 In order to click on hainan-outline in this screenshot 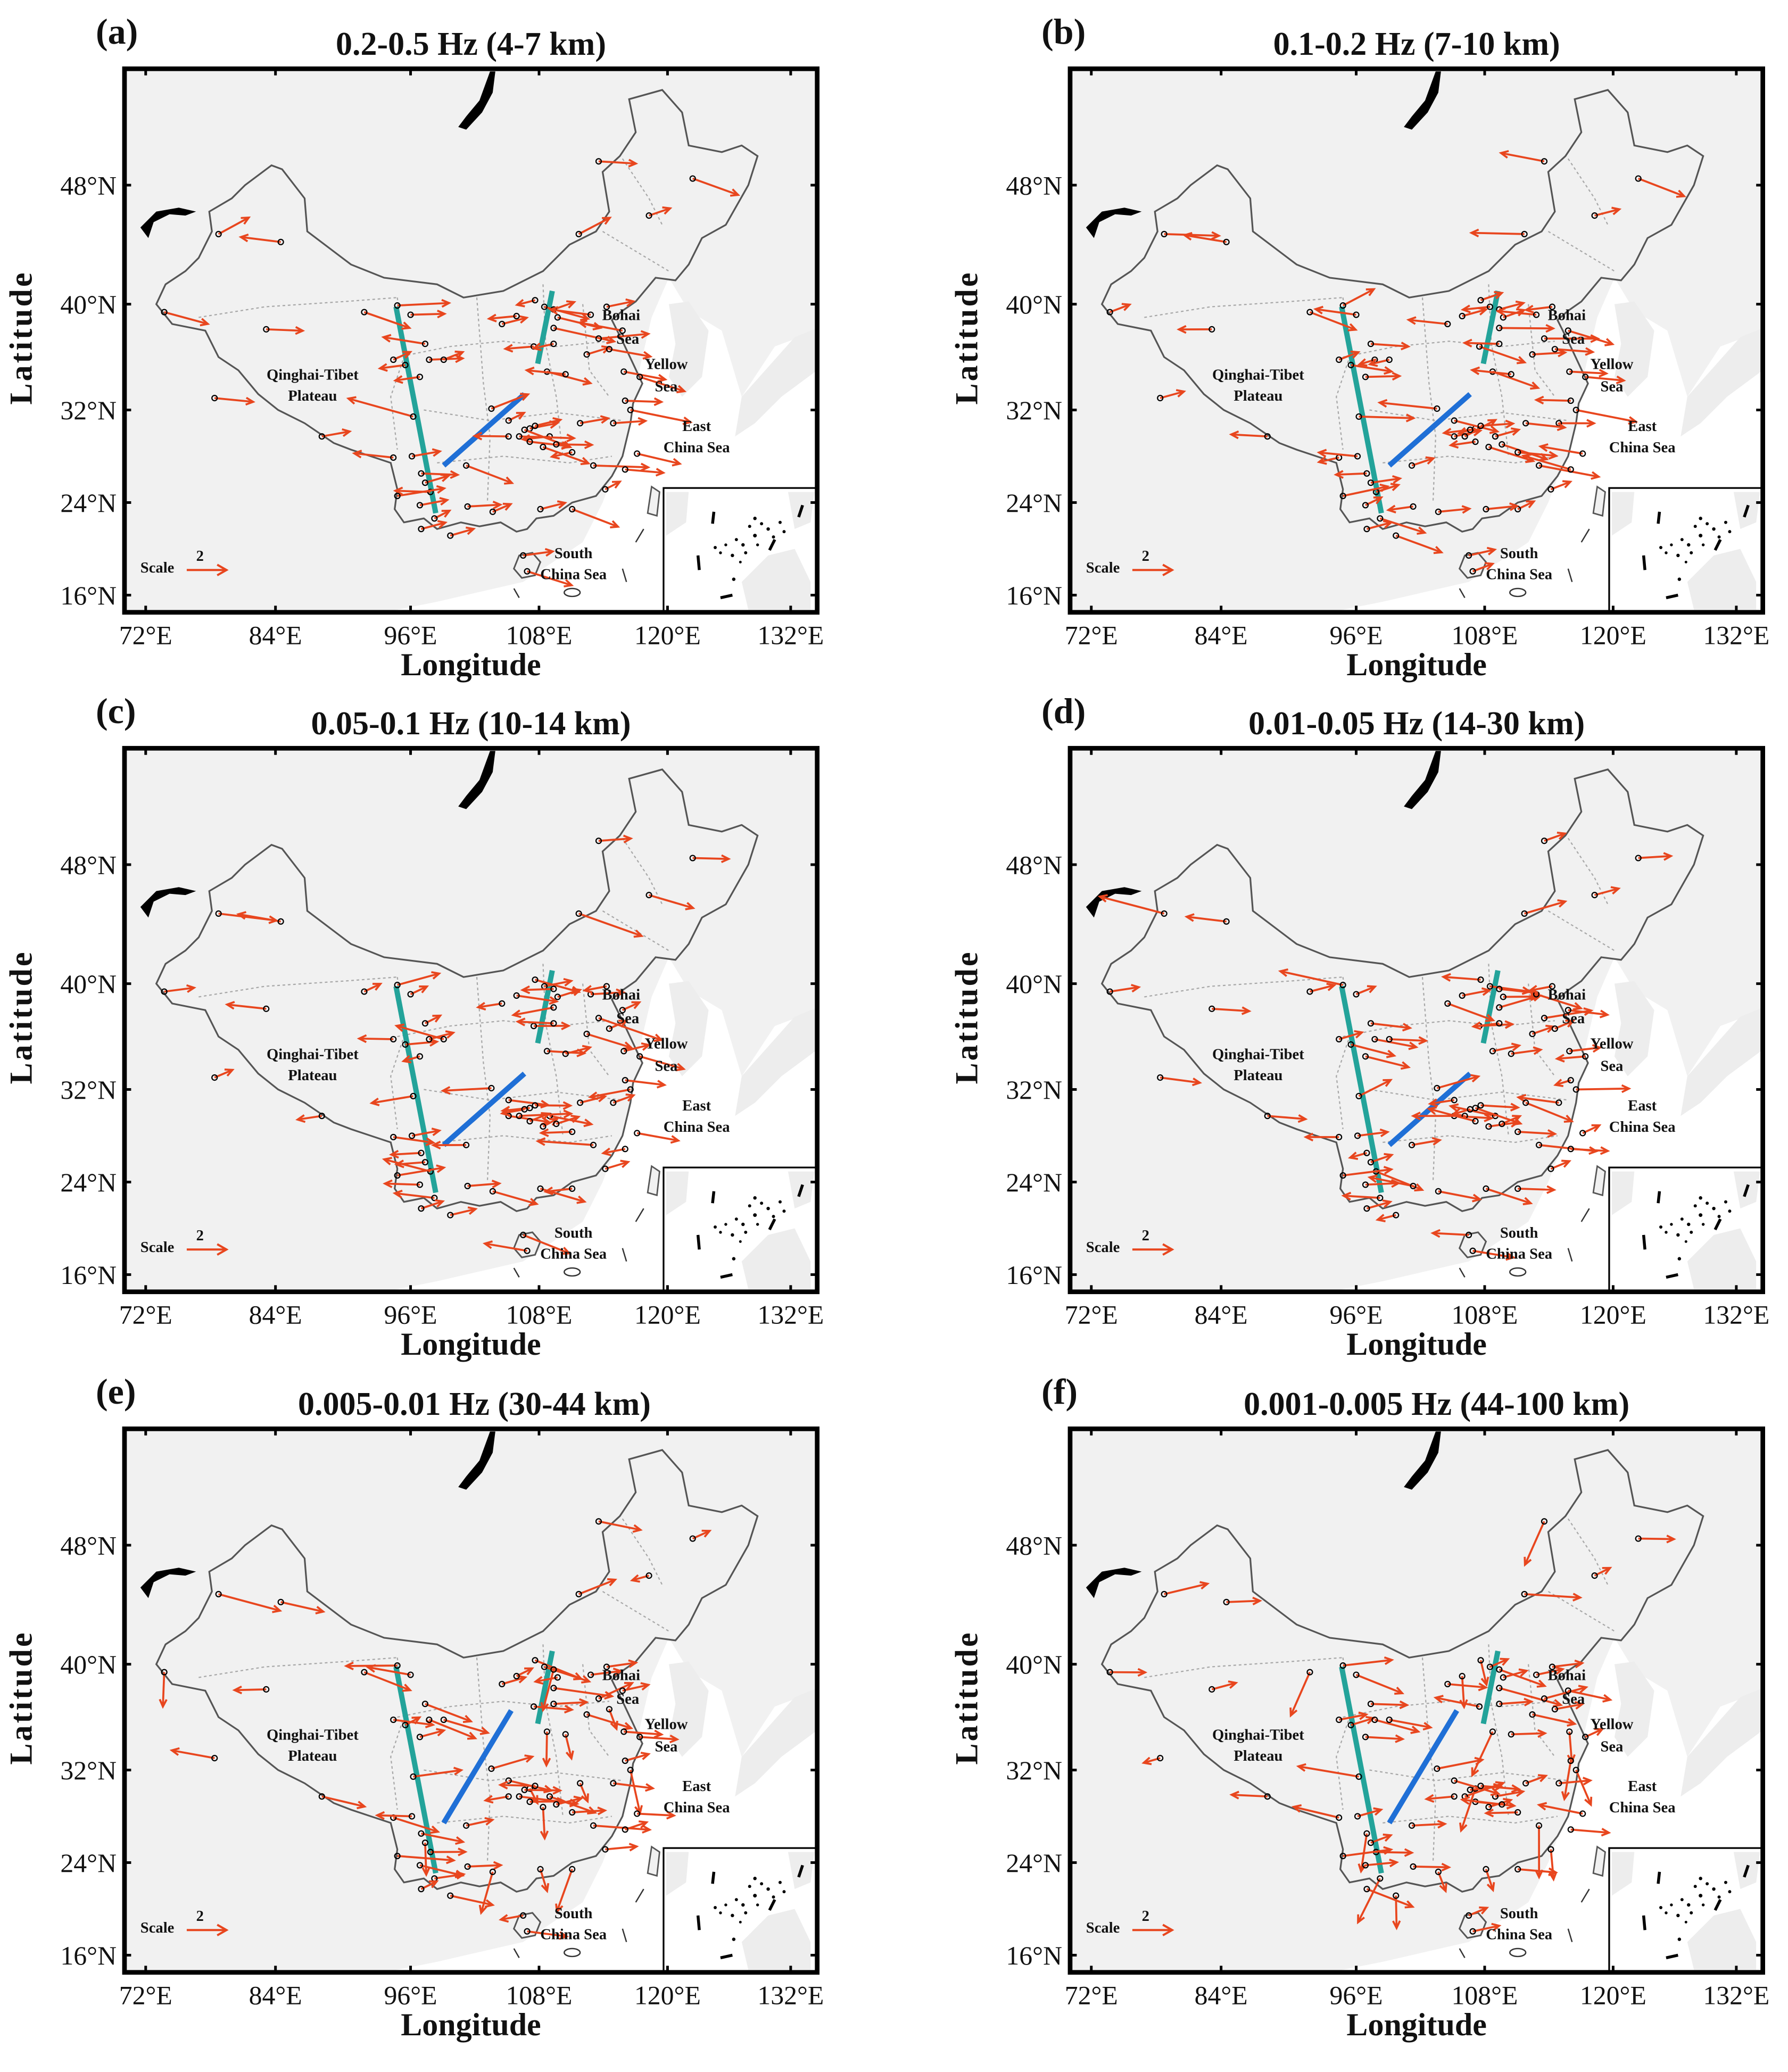, I will do `click(1473, 1926)`.